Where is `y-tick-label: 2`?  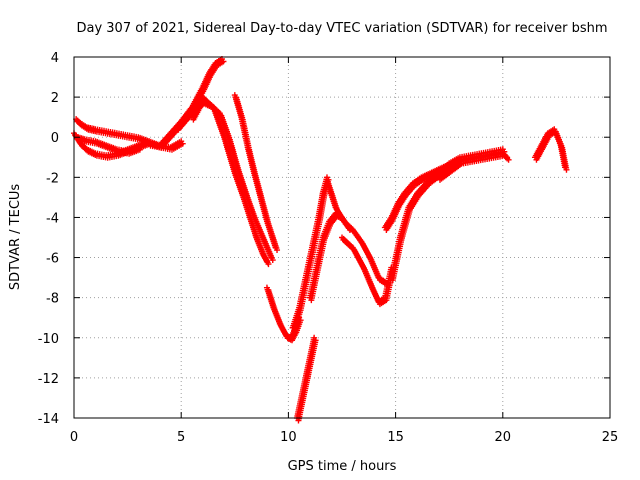
y-tick-label: 2 is located at coordinates (55, 98).